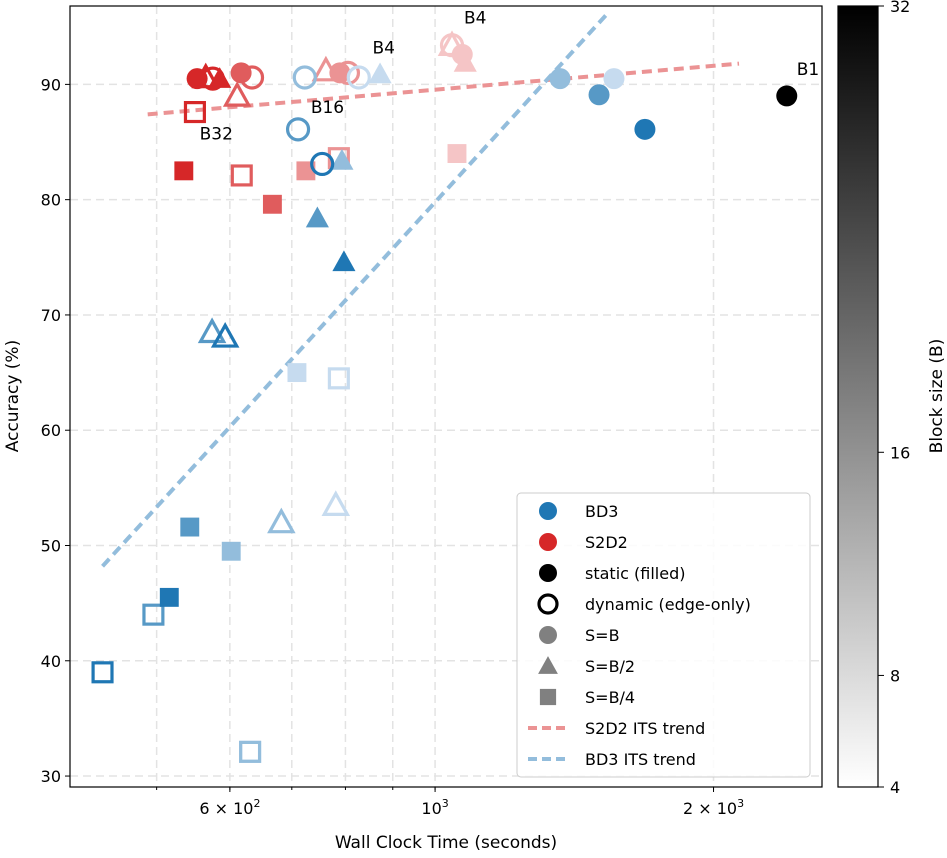  I want to click on colorbar-tick-label: 4, so click(895, 787).